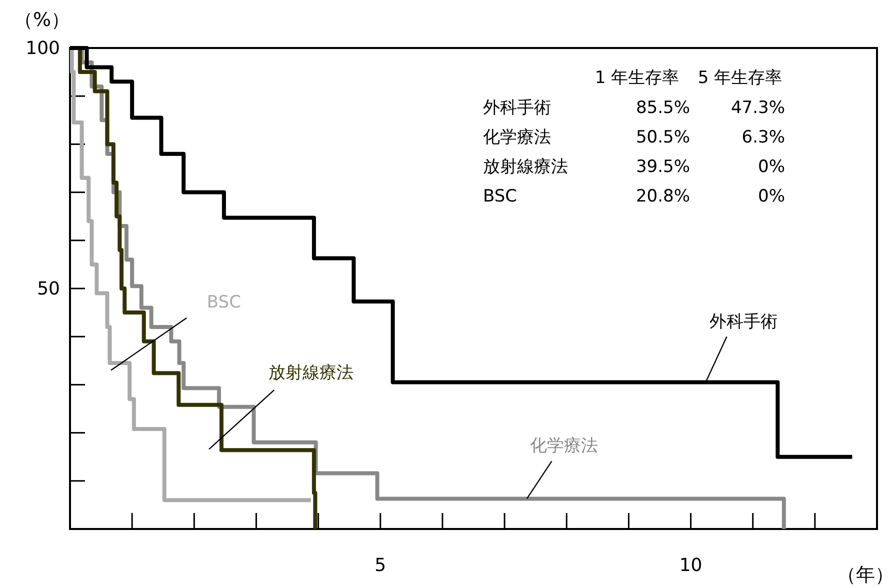  What do you see at coordinates (663, 196) in the screenshot?
I see `text: 20.8%` at bounding box center [663, 196].